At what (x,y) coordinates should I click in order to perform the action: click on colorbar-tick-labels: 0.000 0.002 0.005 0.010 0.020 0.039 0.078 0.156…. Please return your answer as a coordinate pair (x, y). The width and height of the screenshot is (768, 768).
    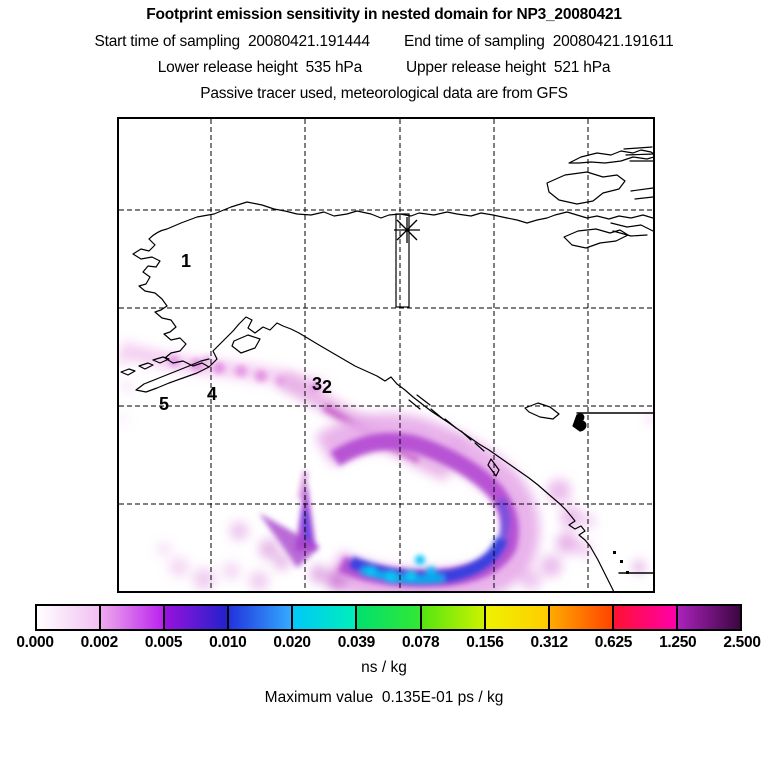
    Looking at the image, I should click on (384, 644).